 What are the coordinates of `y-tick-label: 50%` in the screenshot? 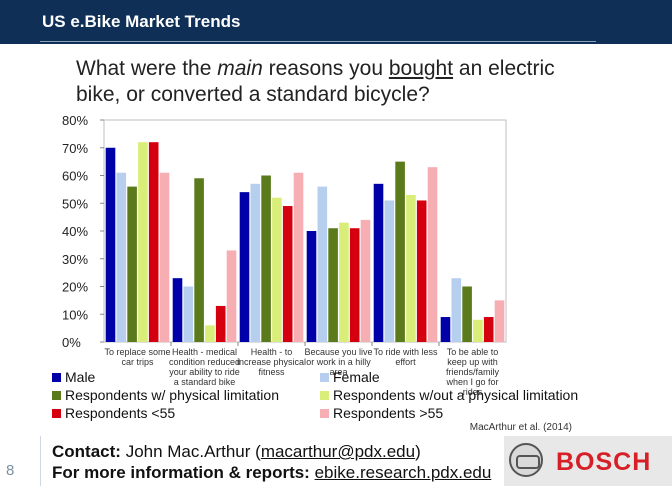 It's located at (75, 203).